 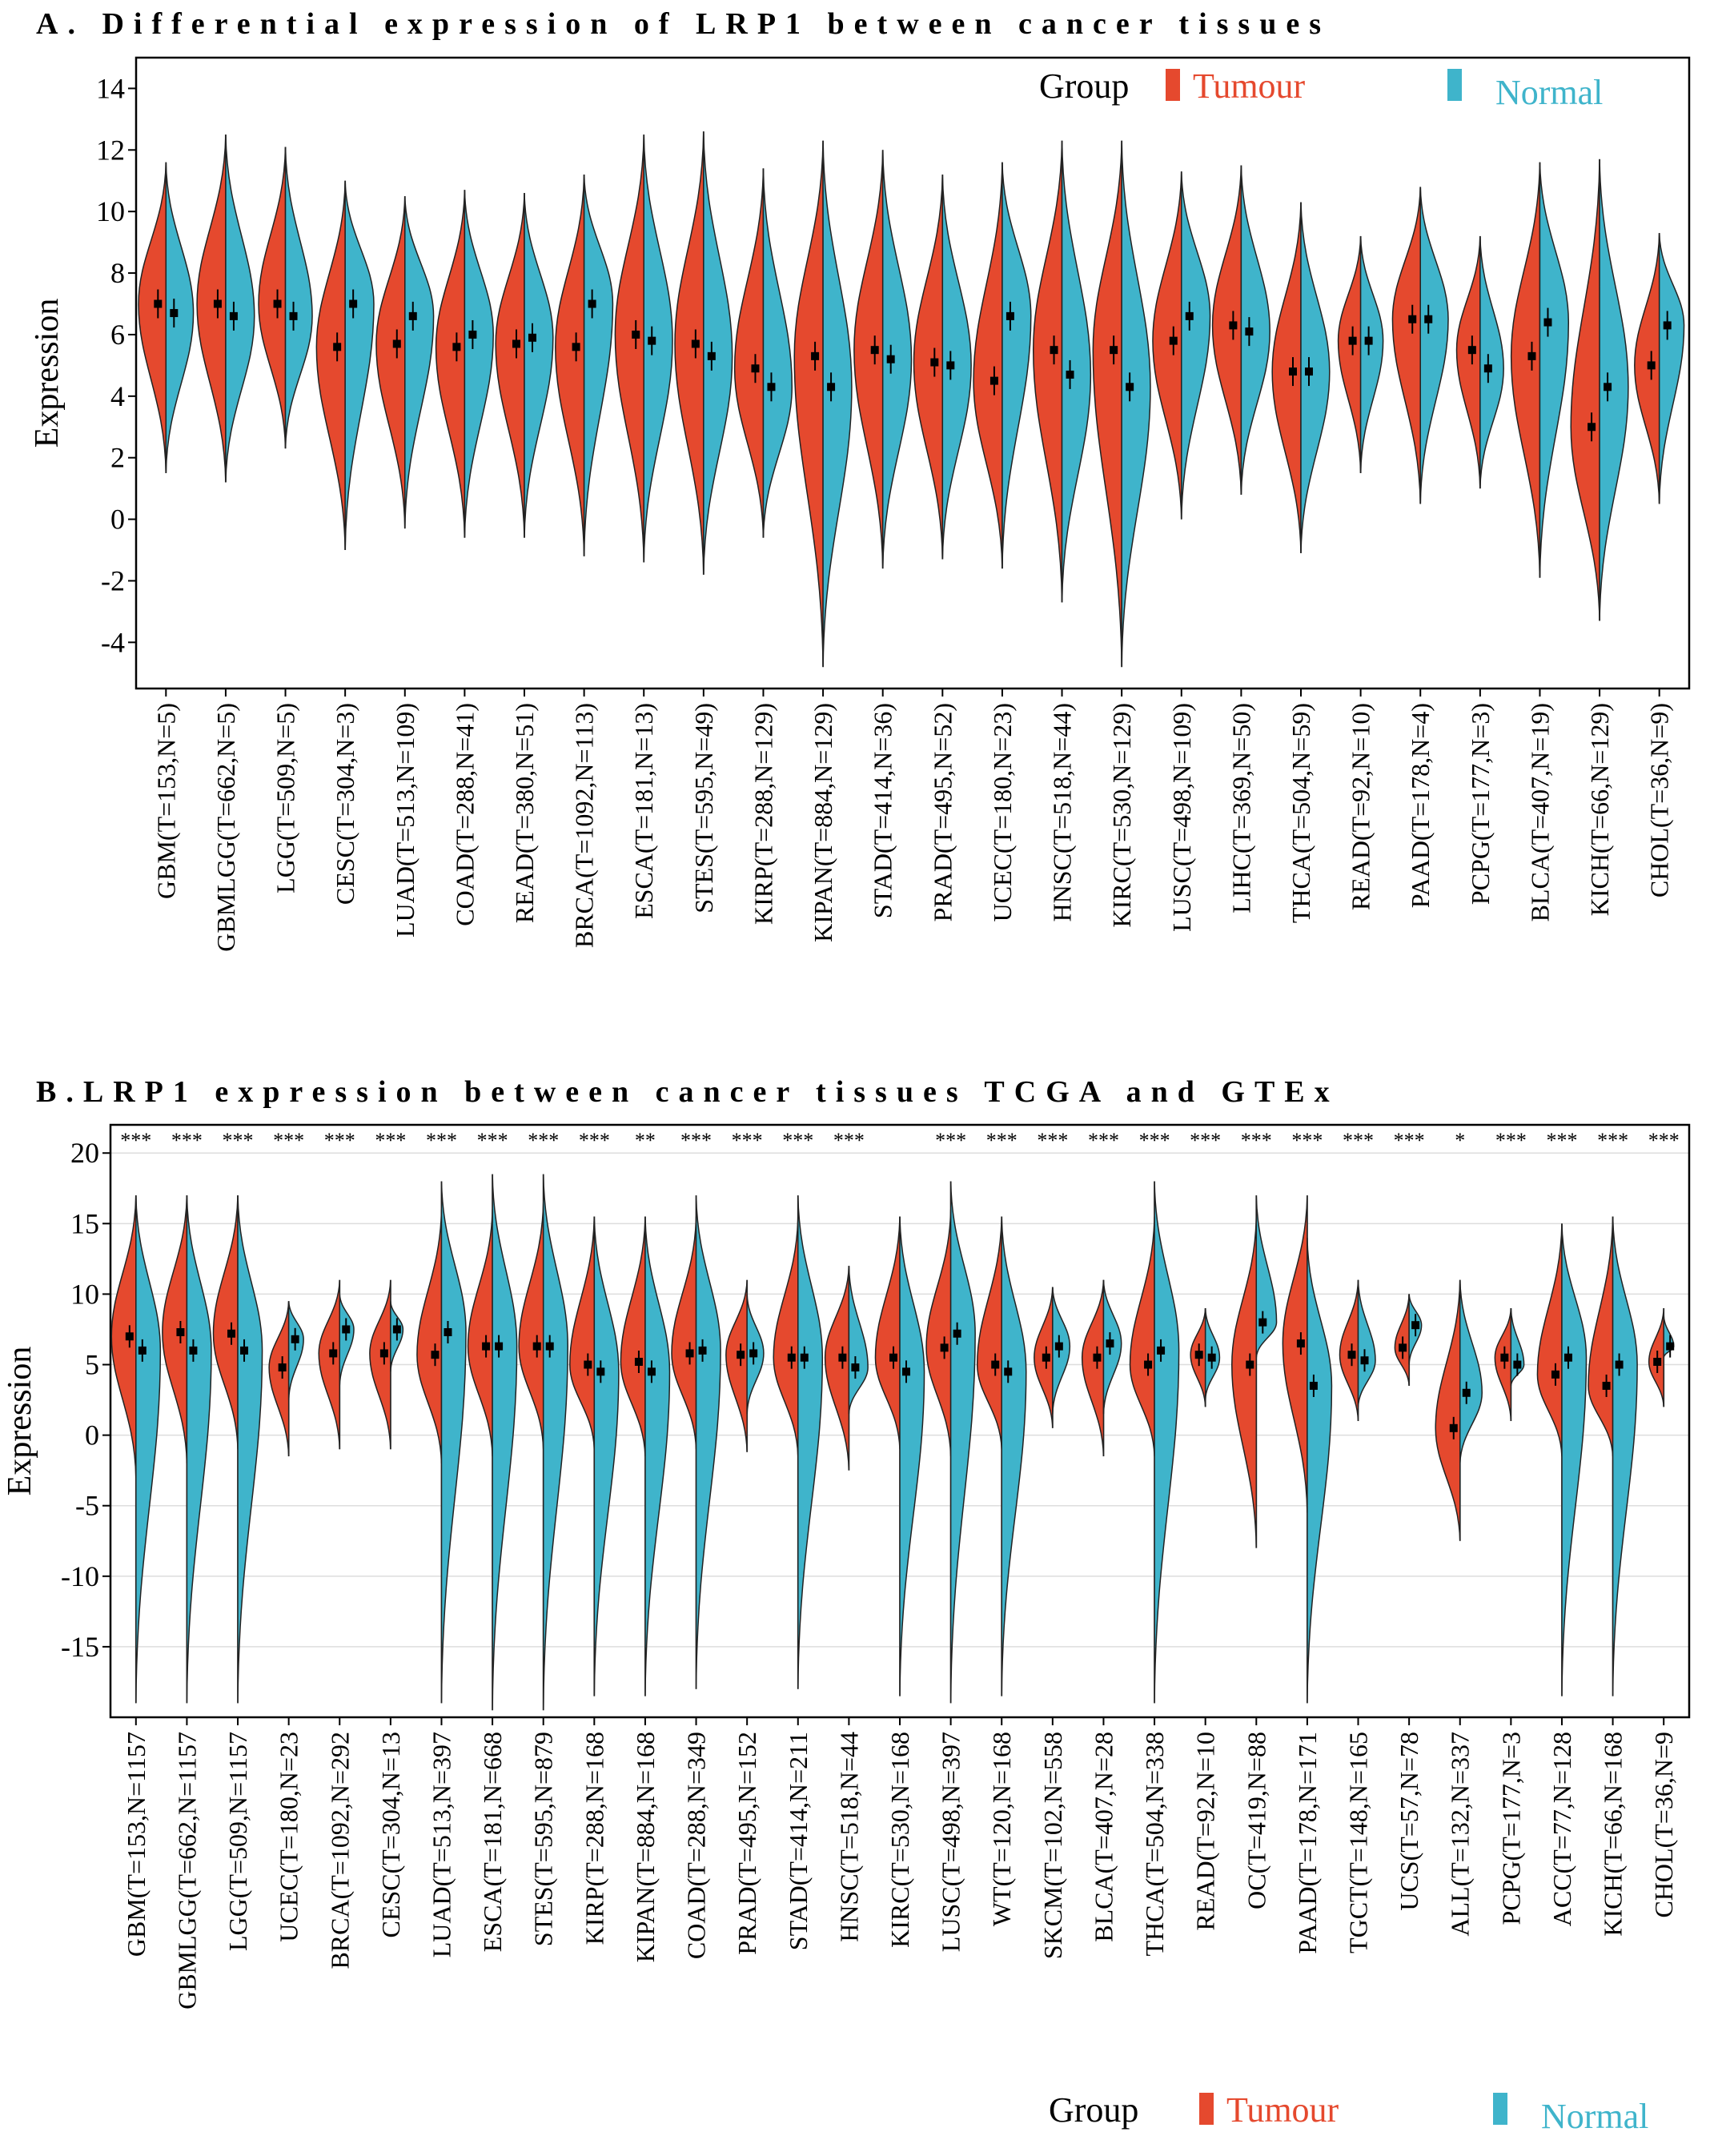 What do you see at coordinates (92, 1365) in the screenshot?
I see `y-tick-label: 5` at bounding box center [92, 1365].